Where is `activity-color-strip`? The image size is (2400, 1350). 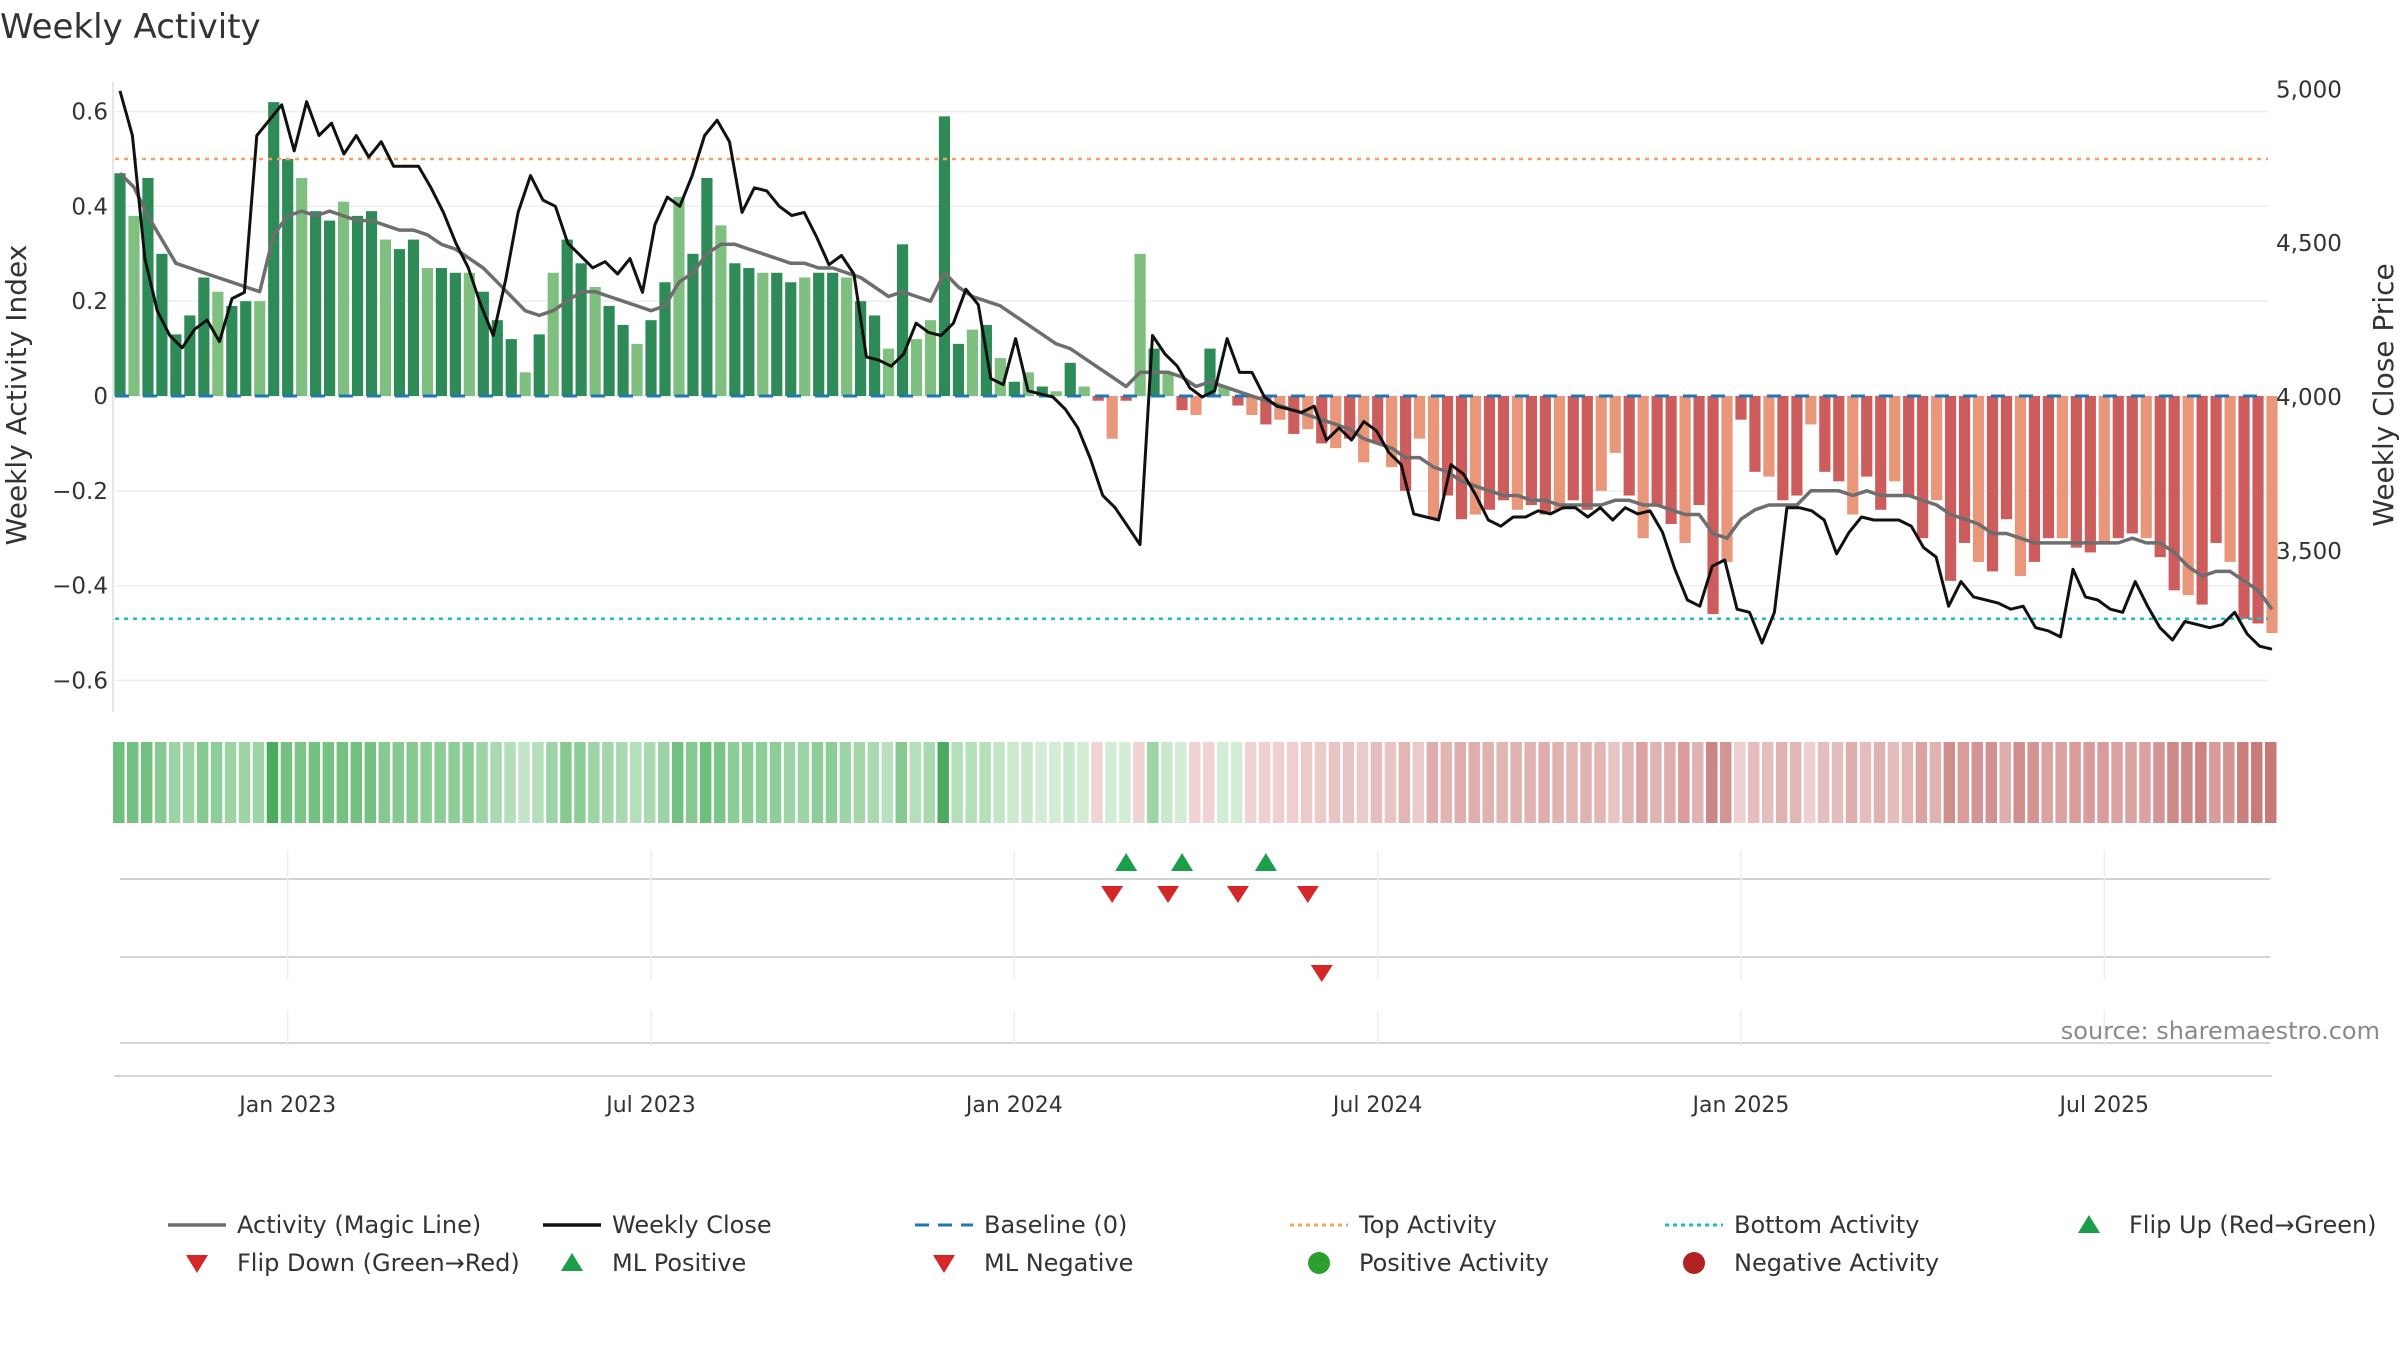
activity-color-strip is located at coordinates (1195, 782).